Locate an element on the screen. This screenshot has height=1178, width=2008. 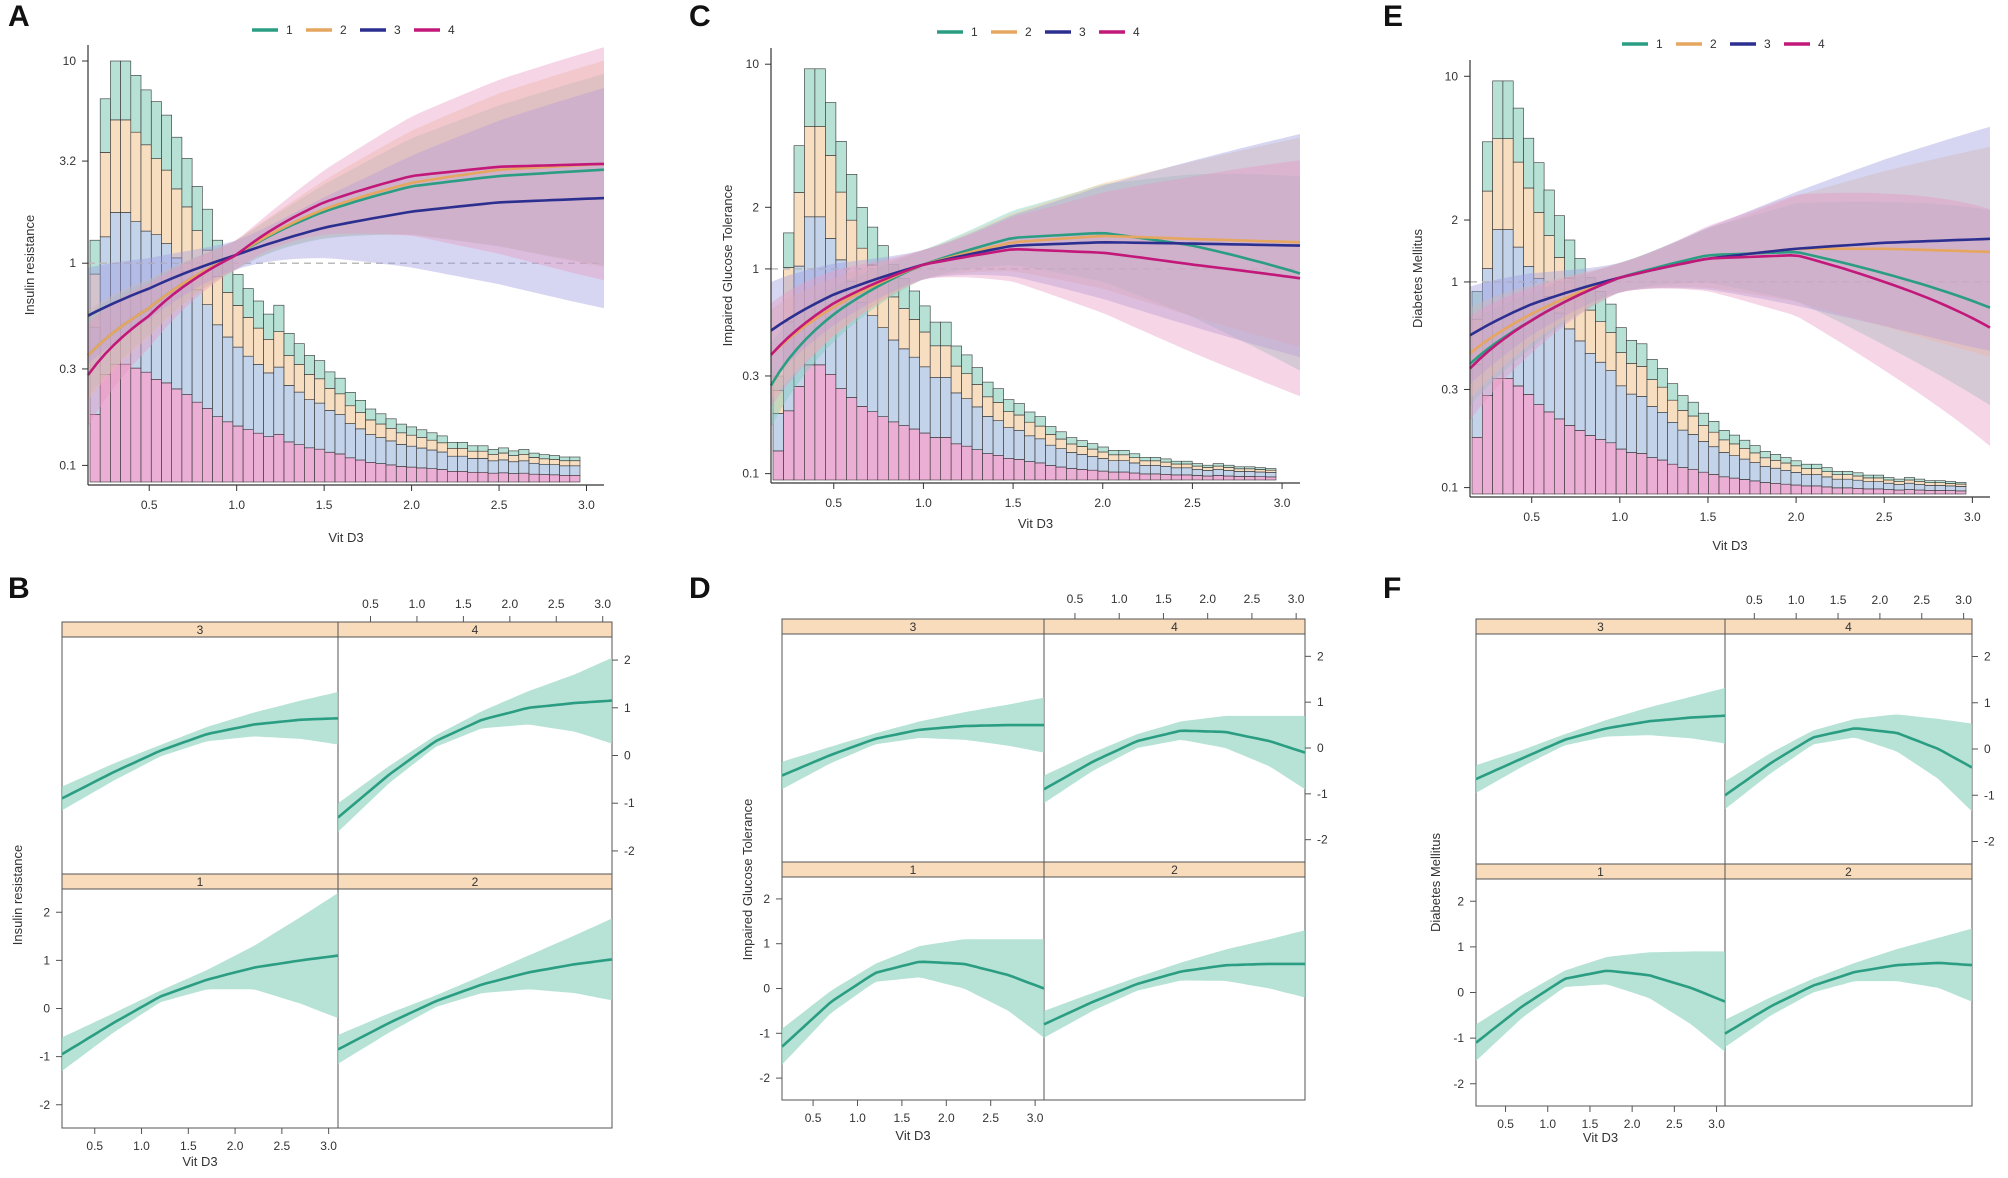
y-axis-title: Impaired Glucose Tolerance is located at coordinates (727, 266).